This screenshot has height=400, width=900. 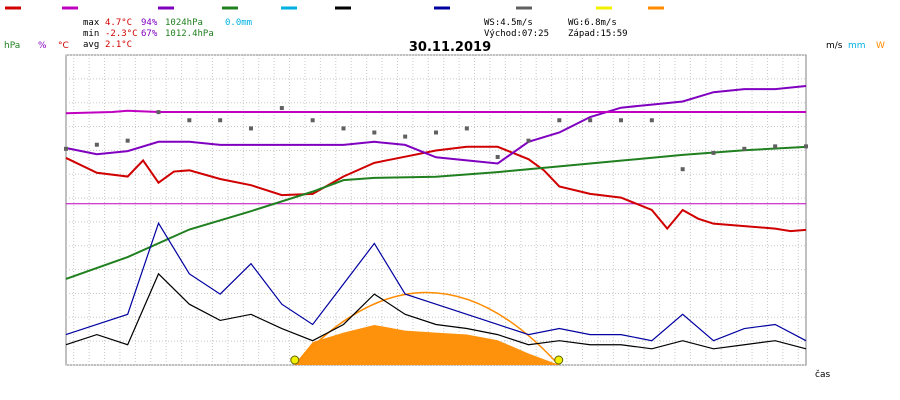 I want to click on stats-min-press: 1012.4hPa, so click(x=189, y=34).